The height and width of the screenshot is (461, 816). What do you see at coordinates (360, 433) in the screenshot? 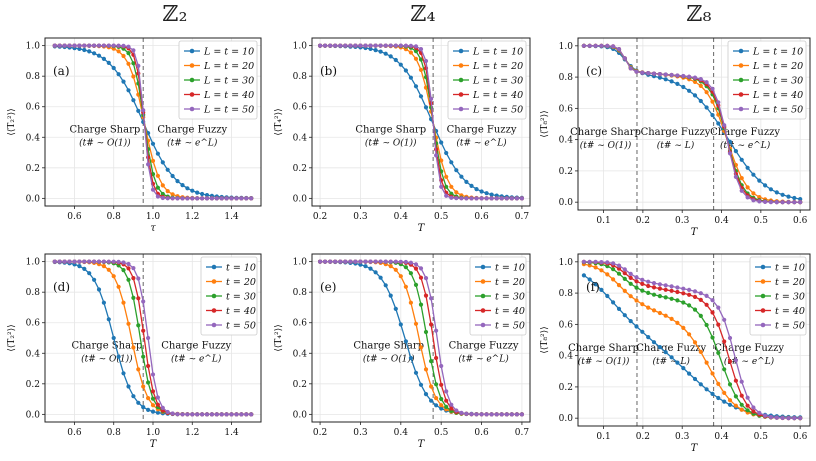
I see `x-tick-label: 0.3` at bounding box center [360, 433].